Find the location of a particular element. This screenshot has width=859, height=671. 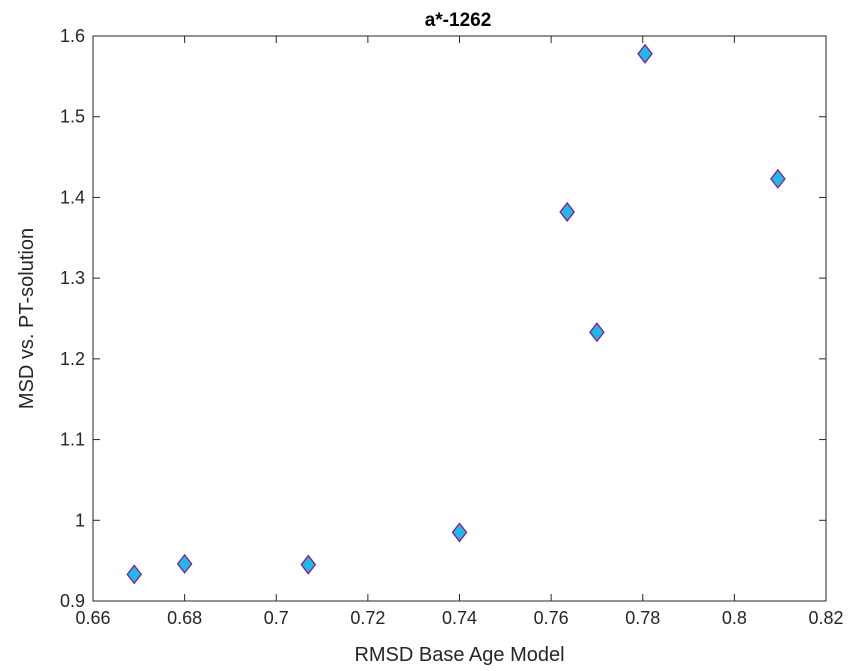

y-tick-label: 1 is located at coordinates (80, 520).